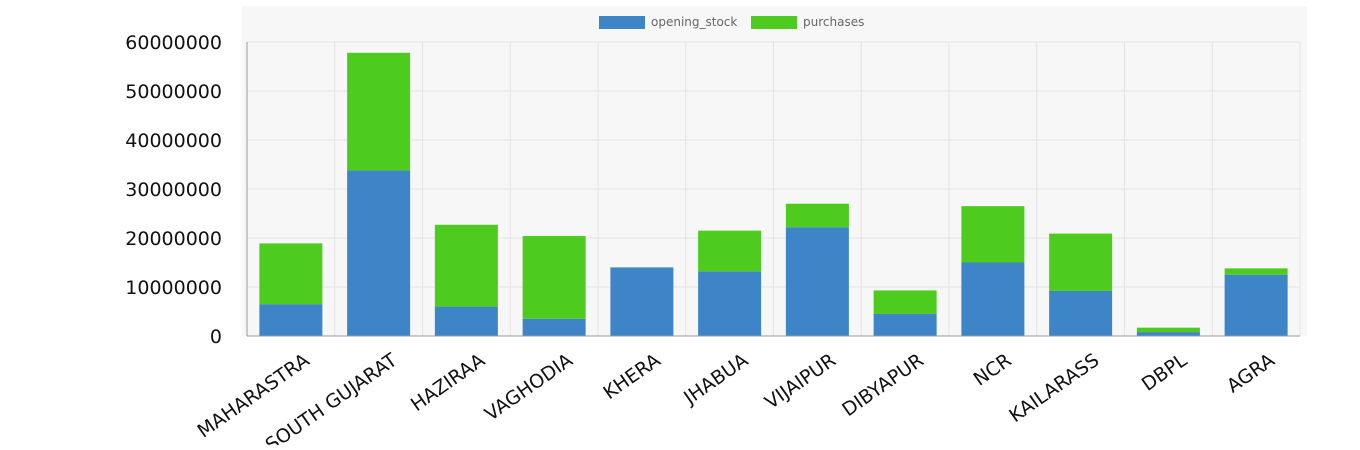 This screenshot has width=1360, height=450. What do you see at coordinates (833, 22) in the screenshot?
I see `legend-label: purchases` at bounding box center [833, 22].